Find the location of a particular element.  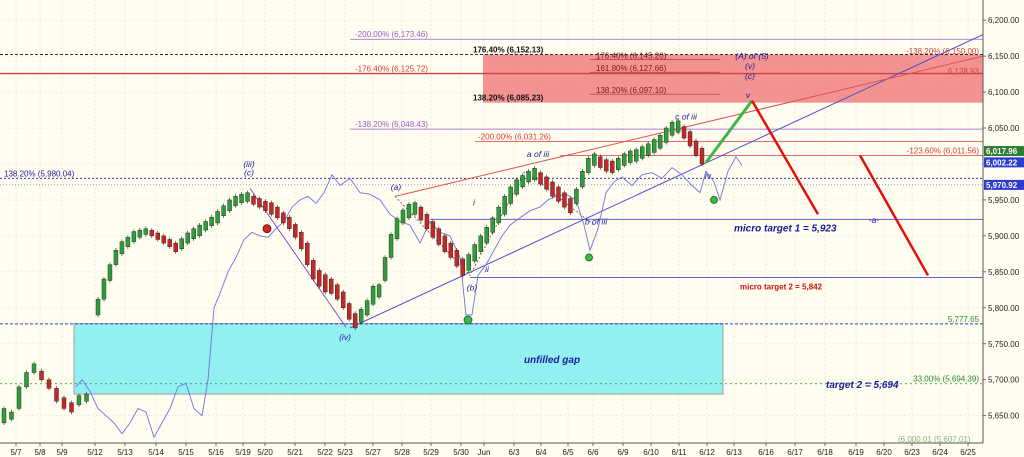

y-tick-label: 5,700.00 is located at coordinates (1004, 380).